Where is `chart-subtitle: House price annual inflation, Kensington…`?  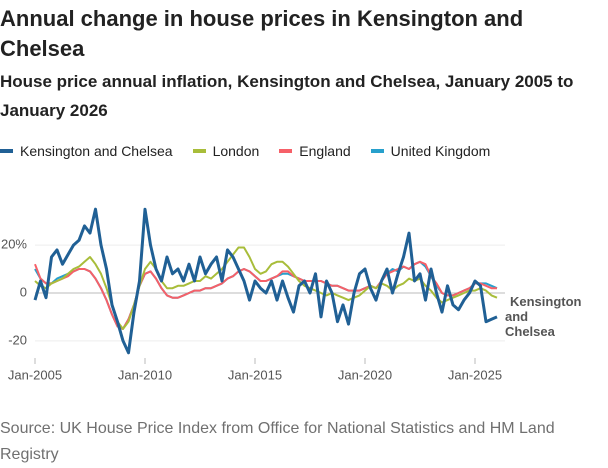
chart-subtitle: House price annual inflation, Kensington… is located at coordinates (287, 96).